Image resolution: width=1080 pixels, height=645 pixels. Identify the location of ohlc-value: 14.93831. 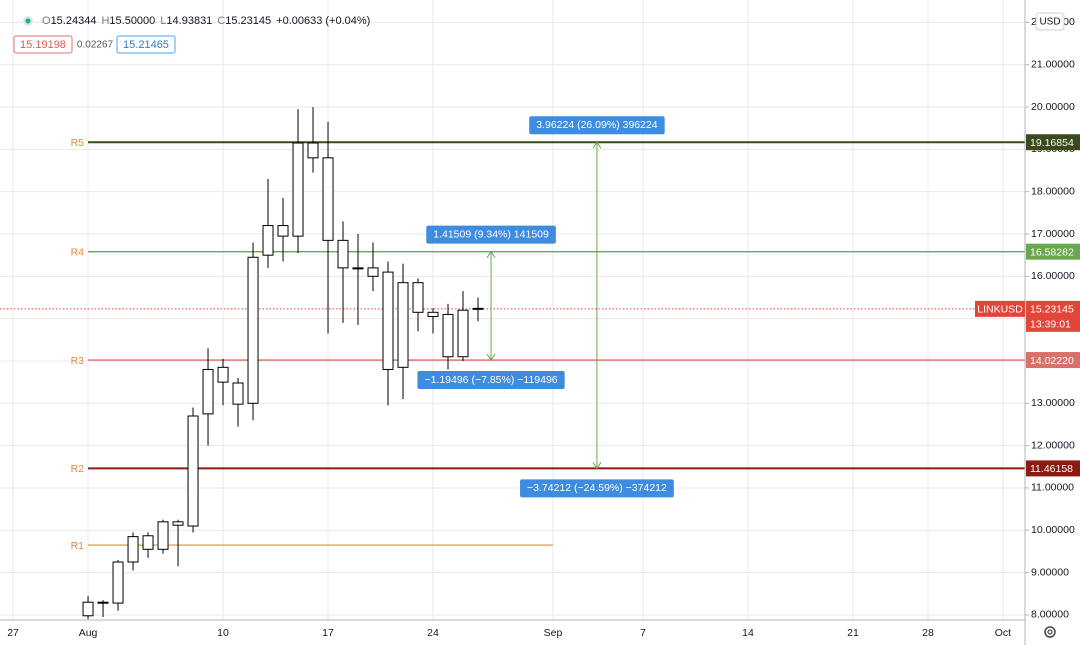
(189, 21).